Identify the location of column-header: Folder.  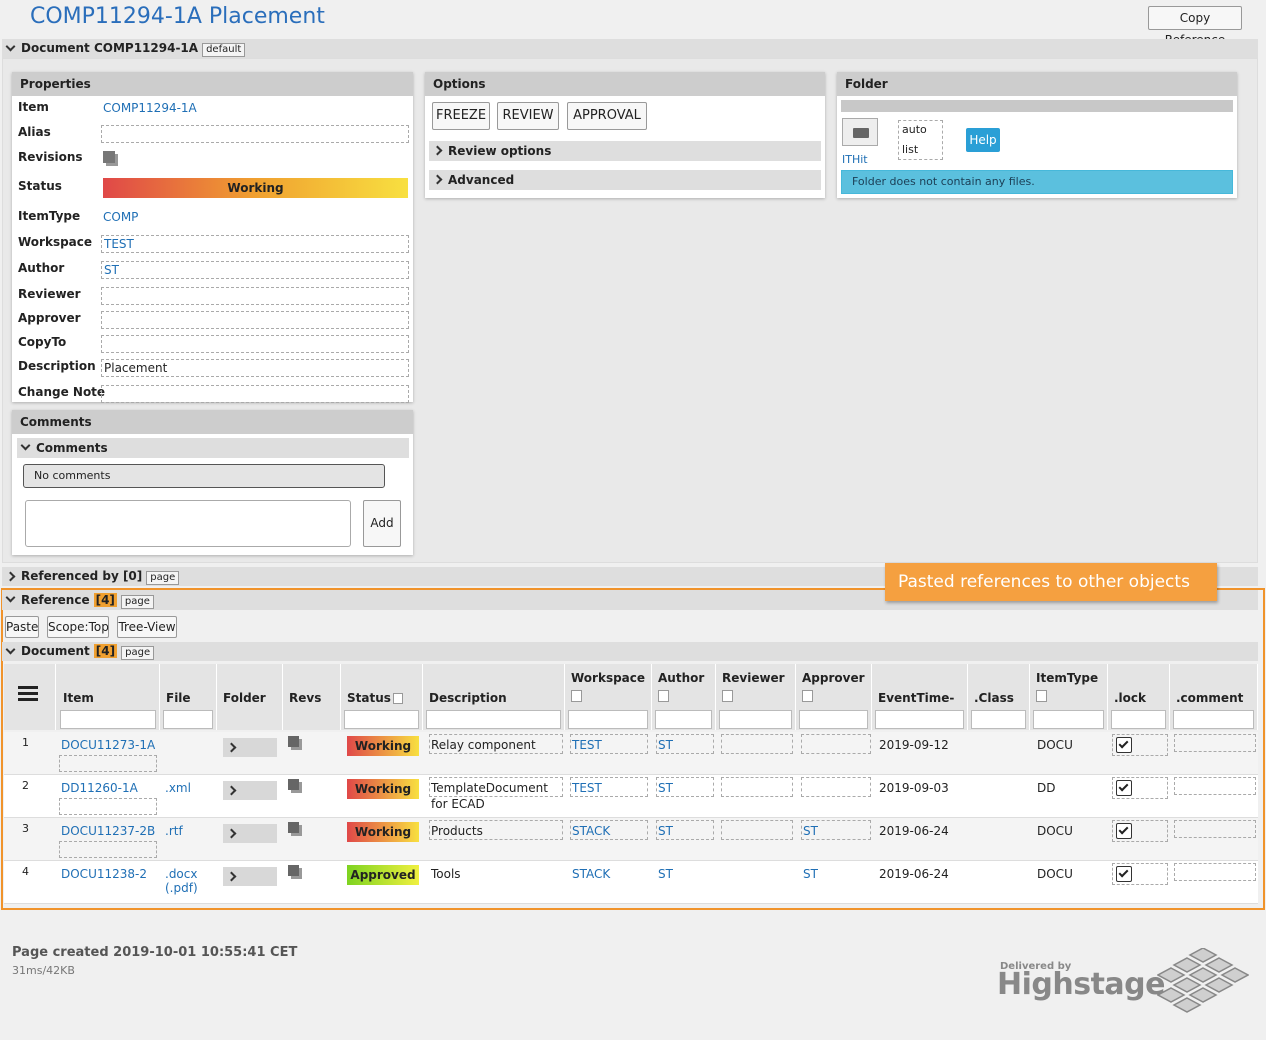
(244, 698).